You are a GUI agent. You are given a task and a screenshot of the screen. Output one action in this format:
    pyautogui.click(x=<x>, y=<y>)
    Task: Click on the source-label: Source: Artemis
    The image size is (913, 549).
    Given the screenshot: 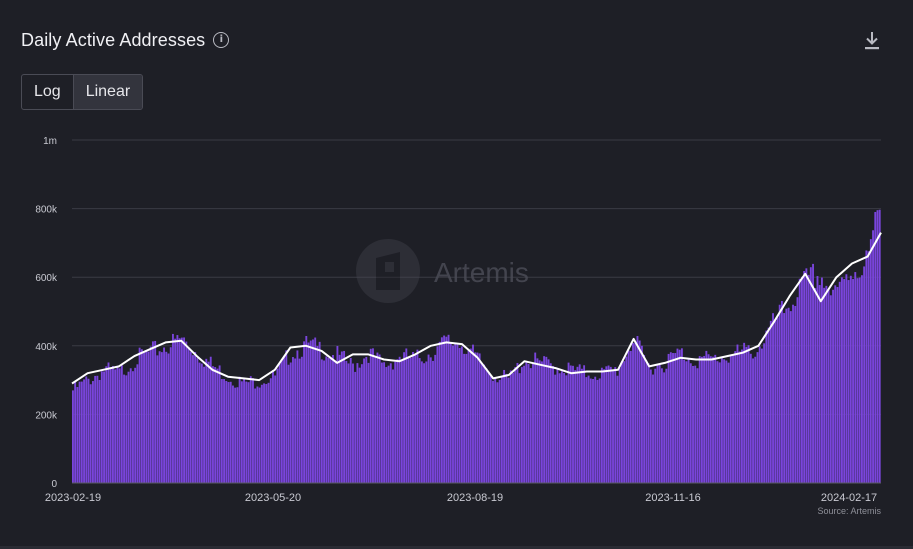 What is the action you would take?
    pyautogui.click(x=849, y=511)
    